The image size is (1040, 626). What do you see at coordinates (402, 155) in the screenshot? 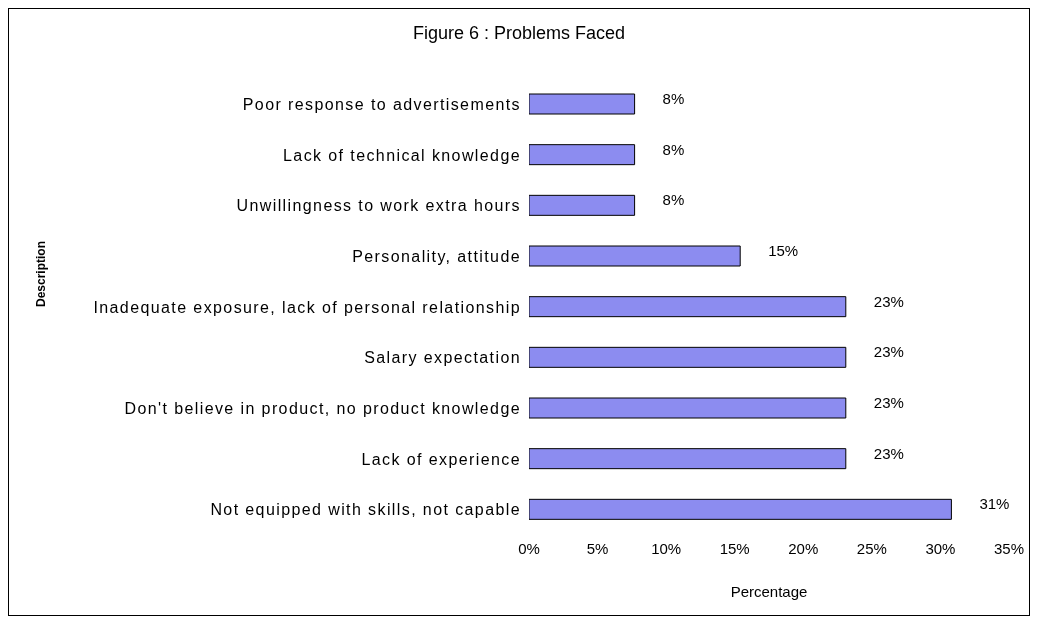
I see `y-tick-label: Lack of technical knowledge` at bounding box center [402, 155].